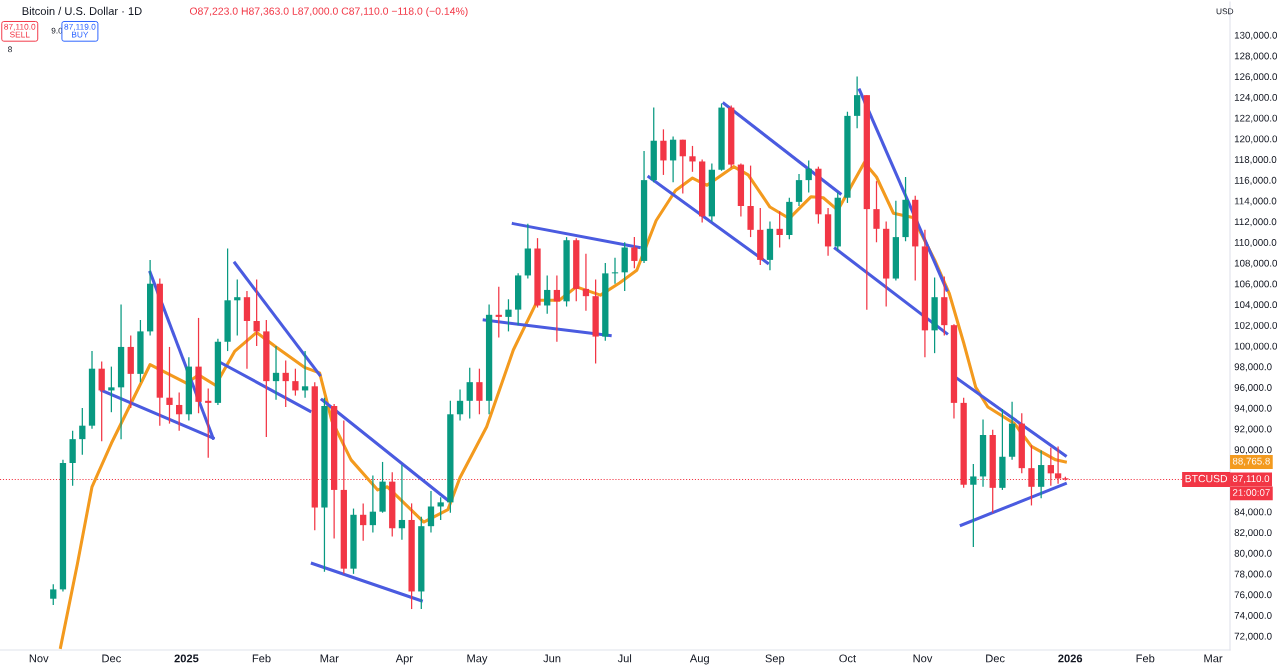 The image size is (1280, 667). Describe the element at coordinates (10, 49) in the screenshot. I see `annotation: 8` at that location.